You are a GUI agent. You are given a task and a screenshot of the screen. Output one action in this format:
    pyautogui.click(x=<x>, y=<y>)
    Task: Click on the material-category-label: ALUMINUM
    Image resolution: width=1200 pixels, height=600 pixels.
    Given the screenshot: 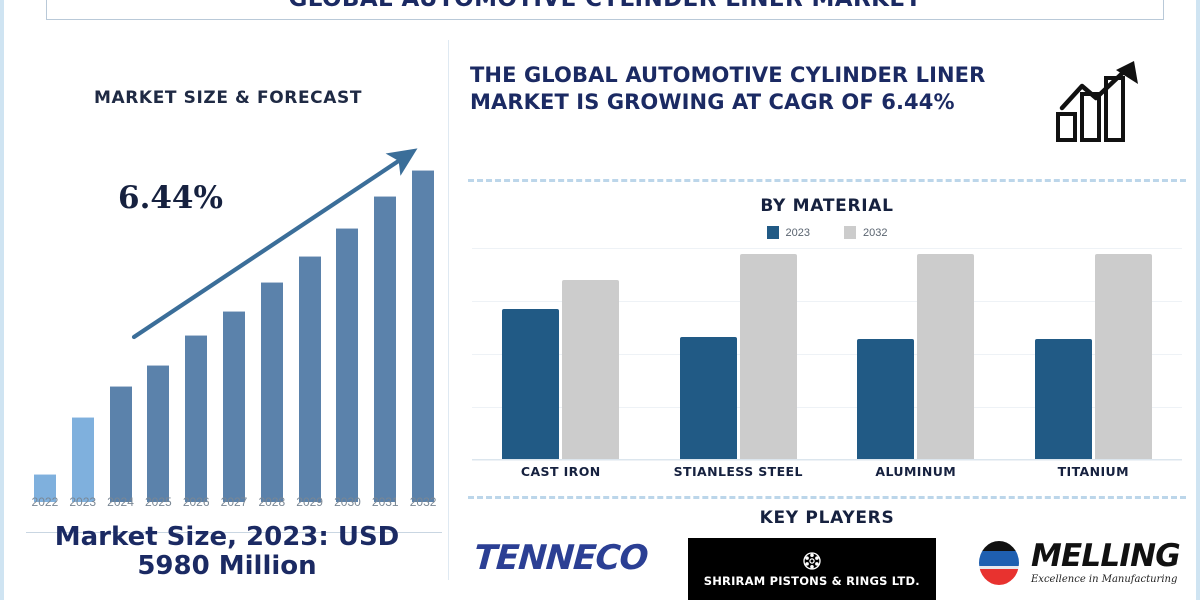 What is the action you would take?
    pyautogui.click(x=916, y=471)
    